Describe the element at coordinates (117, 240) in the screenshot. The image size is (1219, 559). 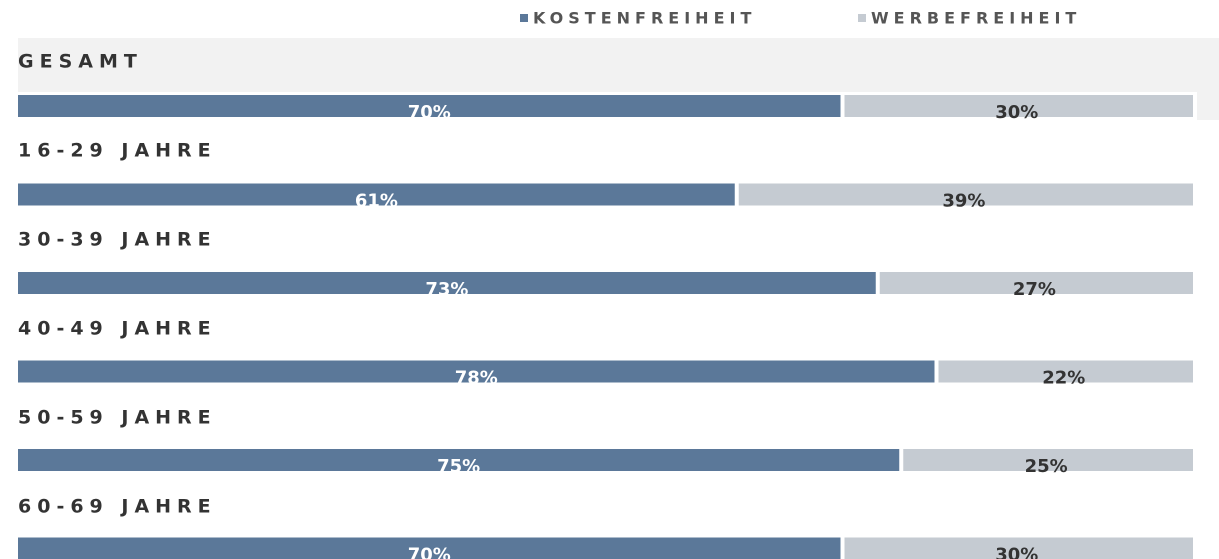
I see `category-label: 30-39 JAHRE` at that location.